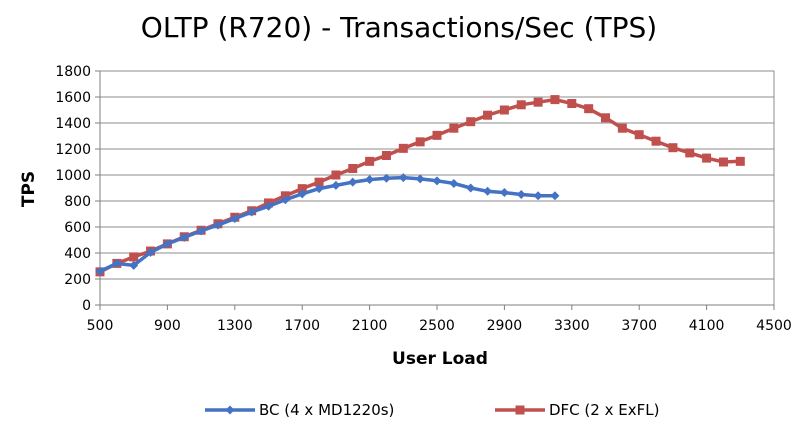 Image resolution: width=799 pixels, height=437 pixels. I want to click on x-tick-label: 500, so click(100, 326).